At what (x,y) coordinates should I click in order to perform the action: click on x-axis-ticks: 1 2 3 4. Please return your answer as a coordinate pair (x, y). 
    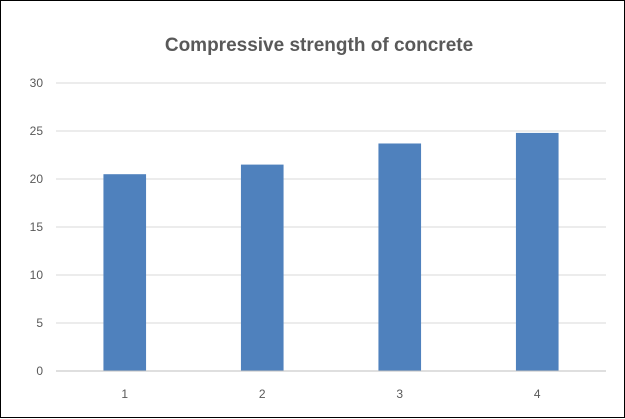
    Looking at the image, I should click on (331, 394).